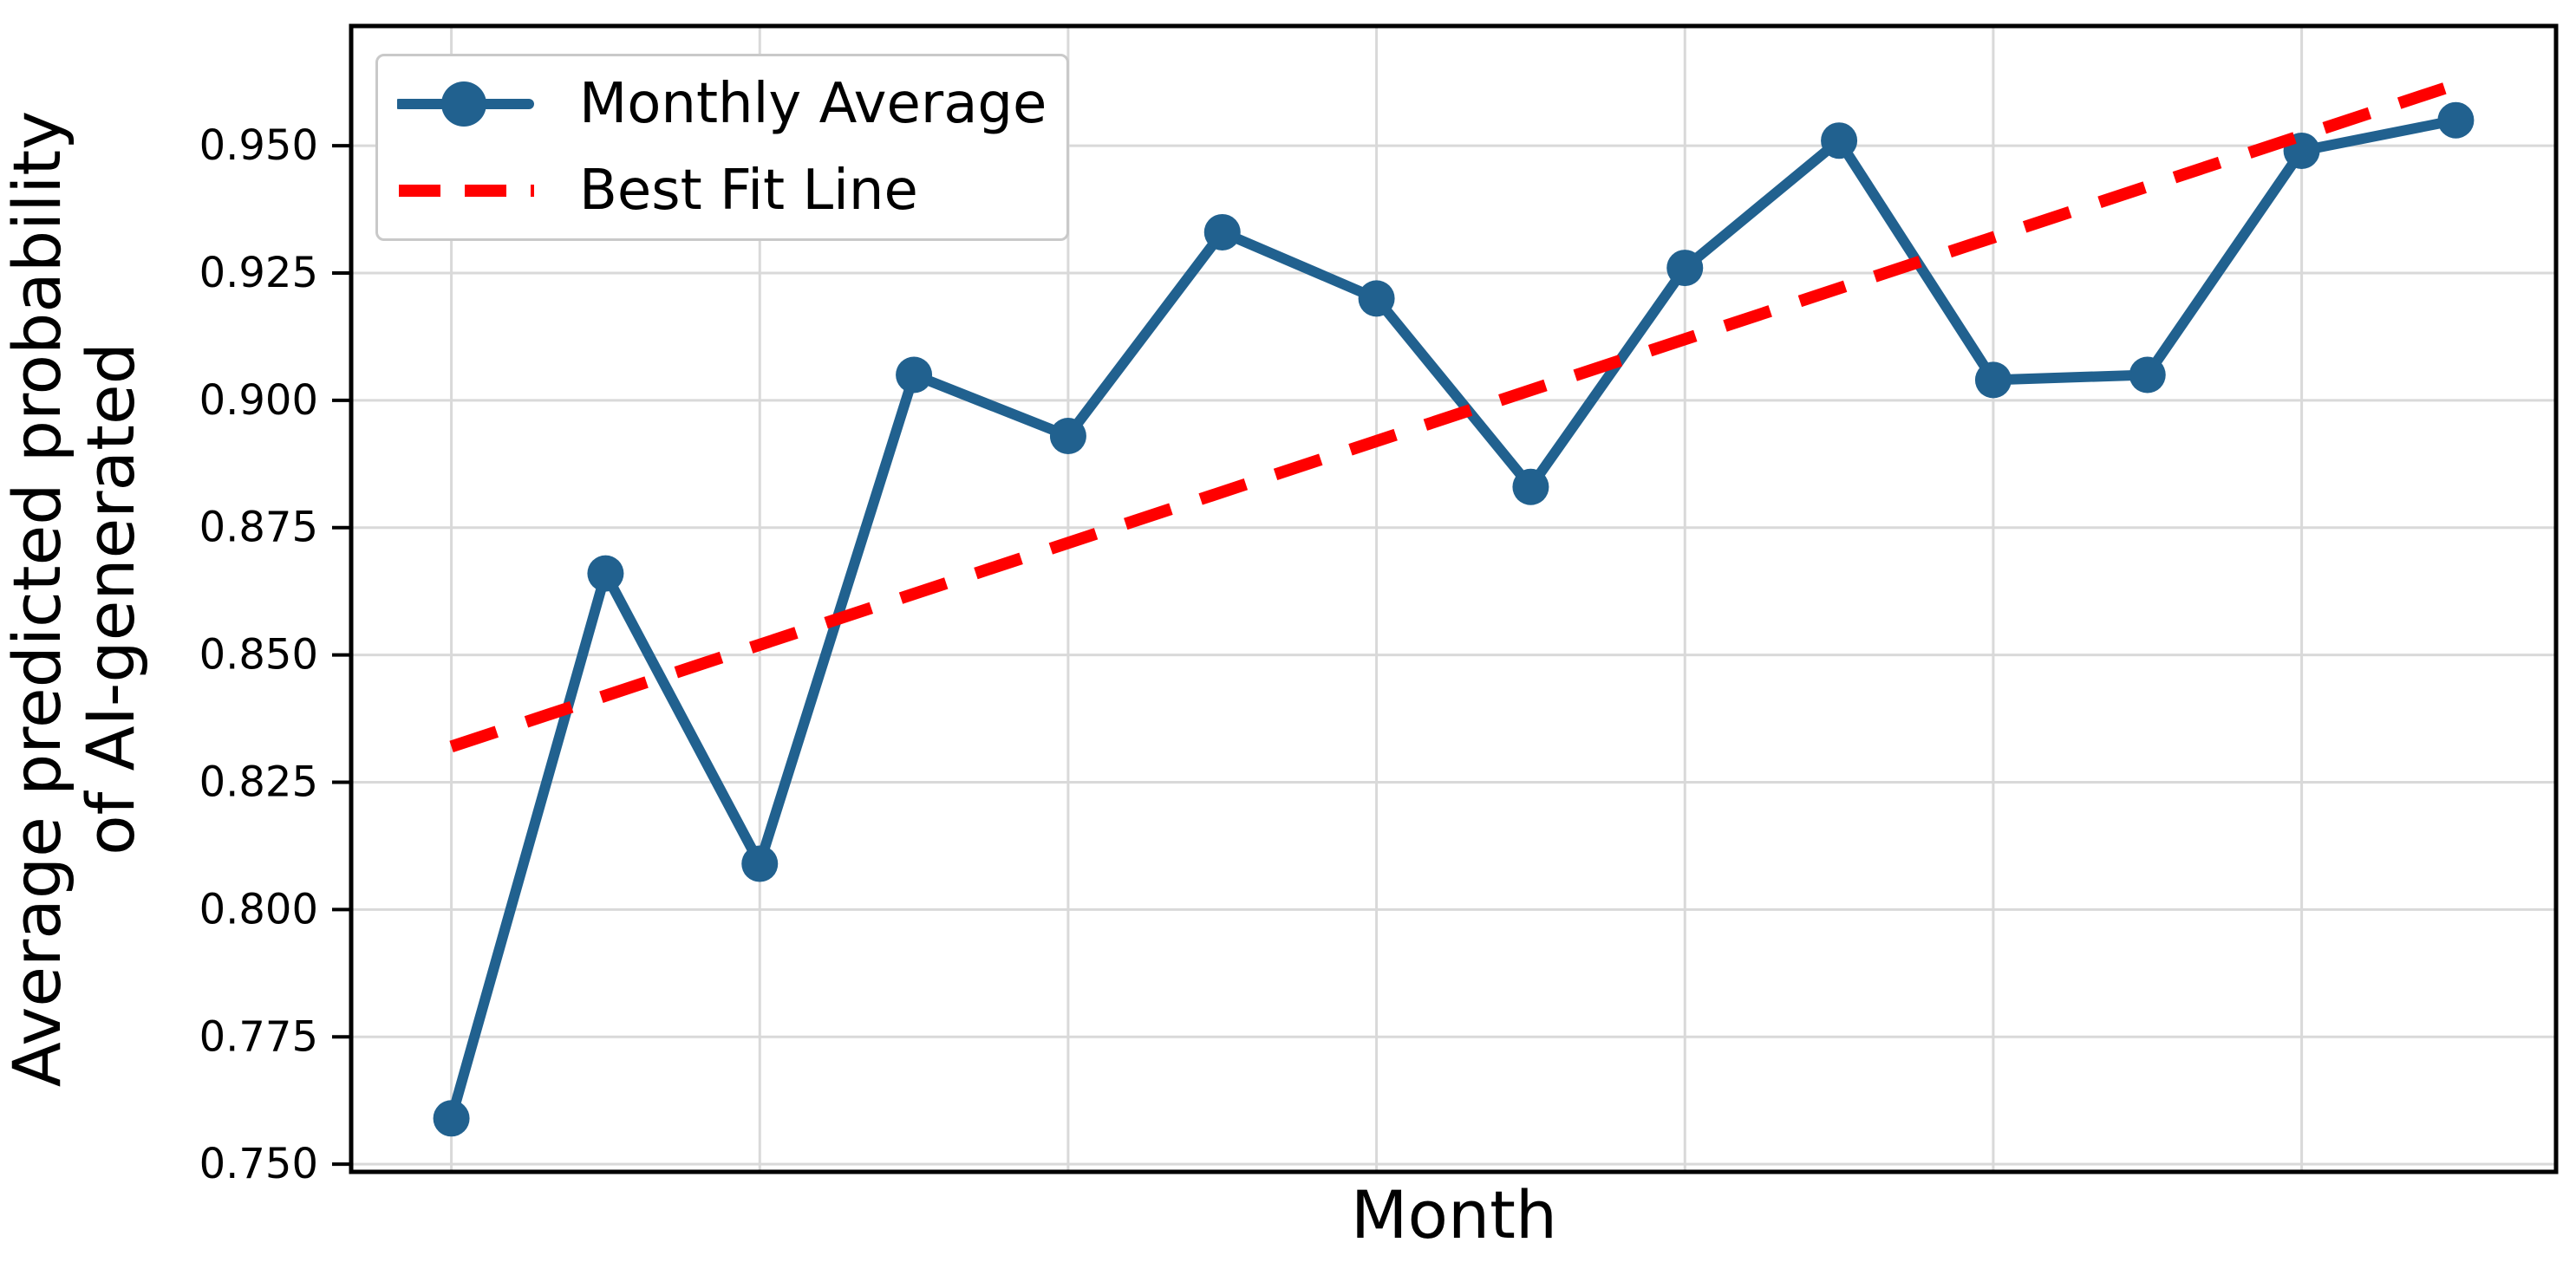 Image resolution: width=2576 pixels, height=1275 pixels. What do you see at coordinates (467, 191) in the screenshot?
I see `red-dashed-line-icon` at bounding box center [467, 191].